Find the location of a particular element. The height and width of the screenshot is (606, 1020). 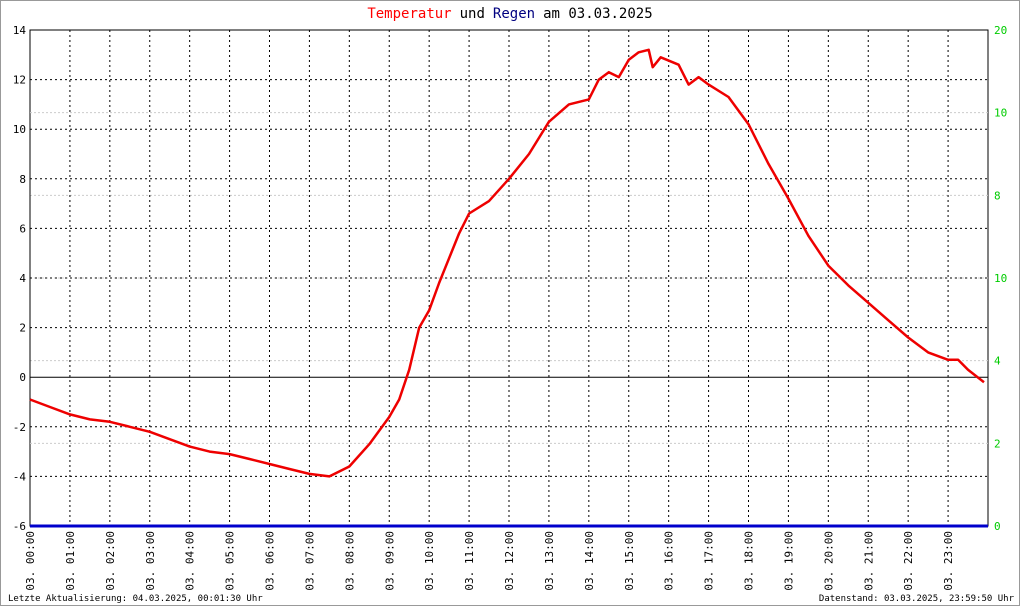

x-tick-label: 03. 11:00 is located at coordinates (469, 561).